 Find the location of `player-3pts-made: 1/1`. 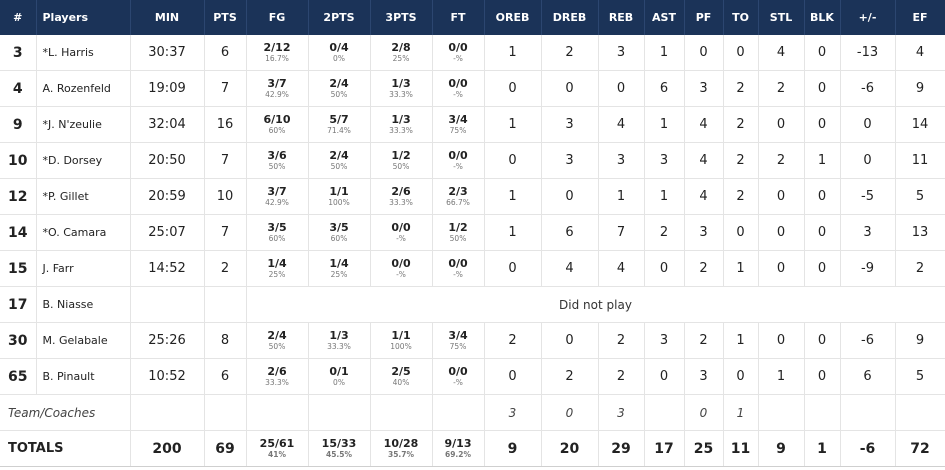

player-3pts-made: 1/1 is located at coordinates (401, 336).